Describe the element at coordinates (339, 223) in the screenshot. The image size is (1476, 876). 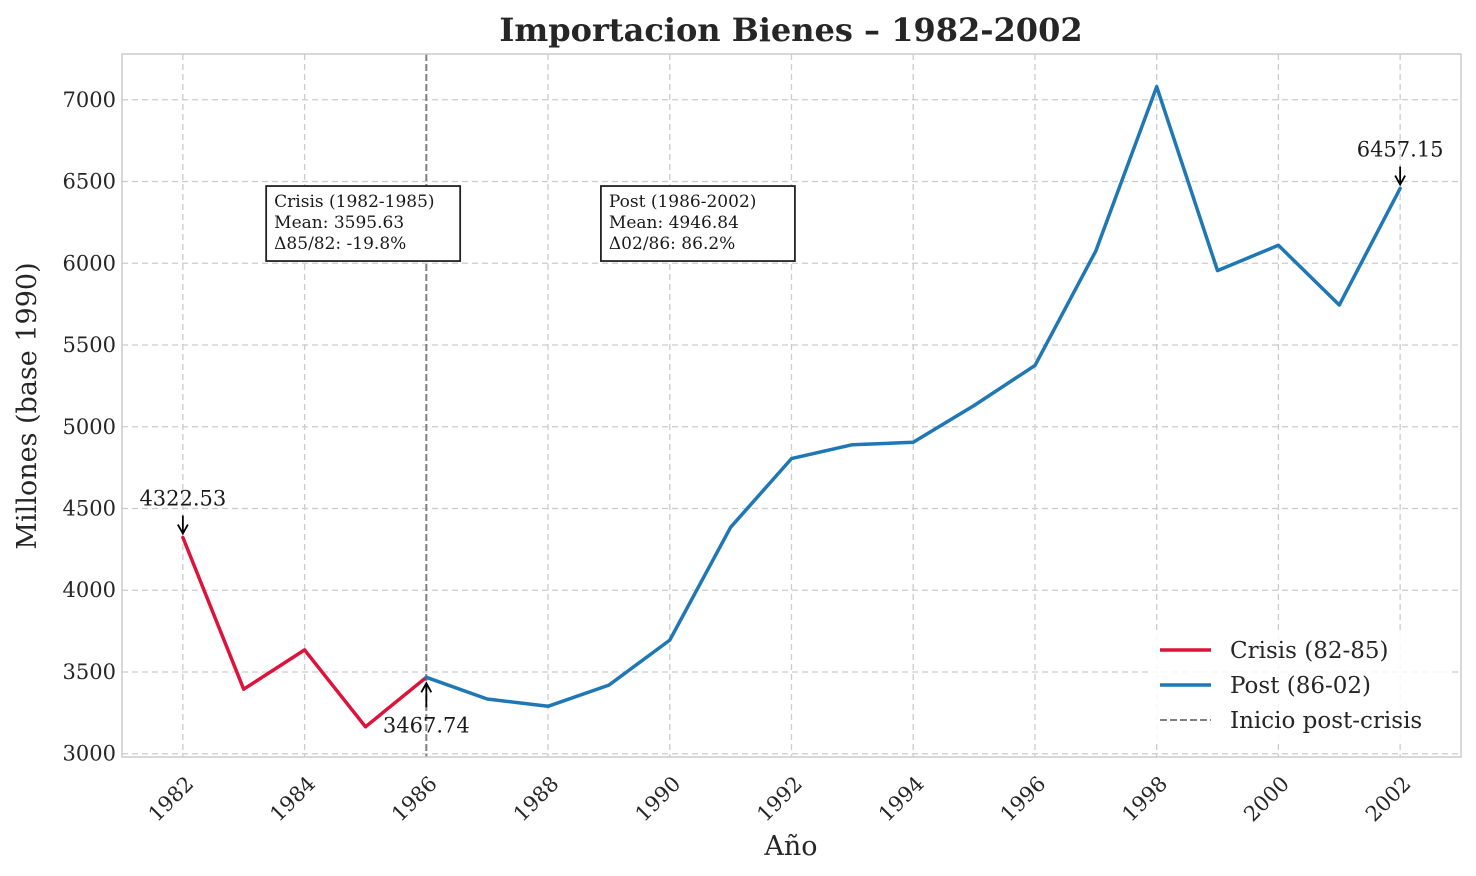
I see `stat-box-line: Mean: 3595.63` at that location.